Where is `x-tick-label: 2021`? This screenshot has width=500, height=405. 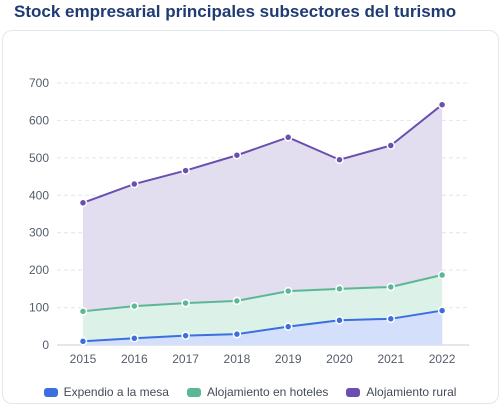 x-tick-label: 2021 is located at coordinates (390, 359).